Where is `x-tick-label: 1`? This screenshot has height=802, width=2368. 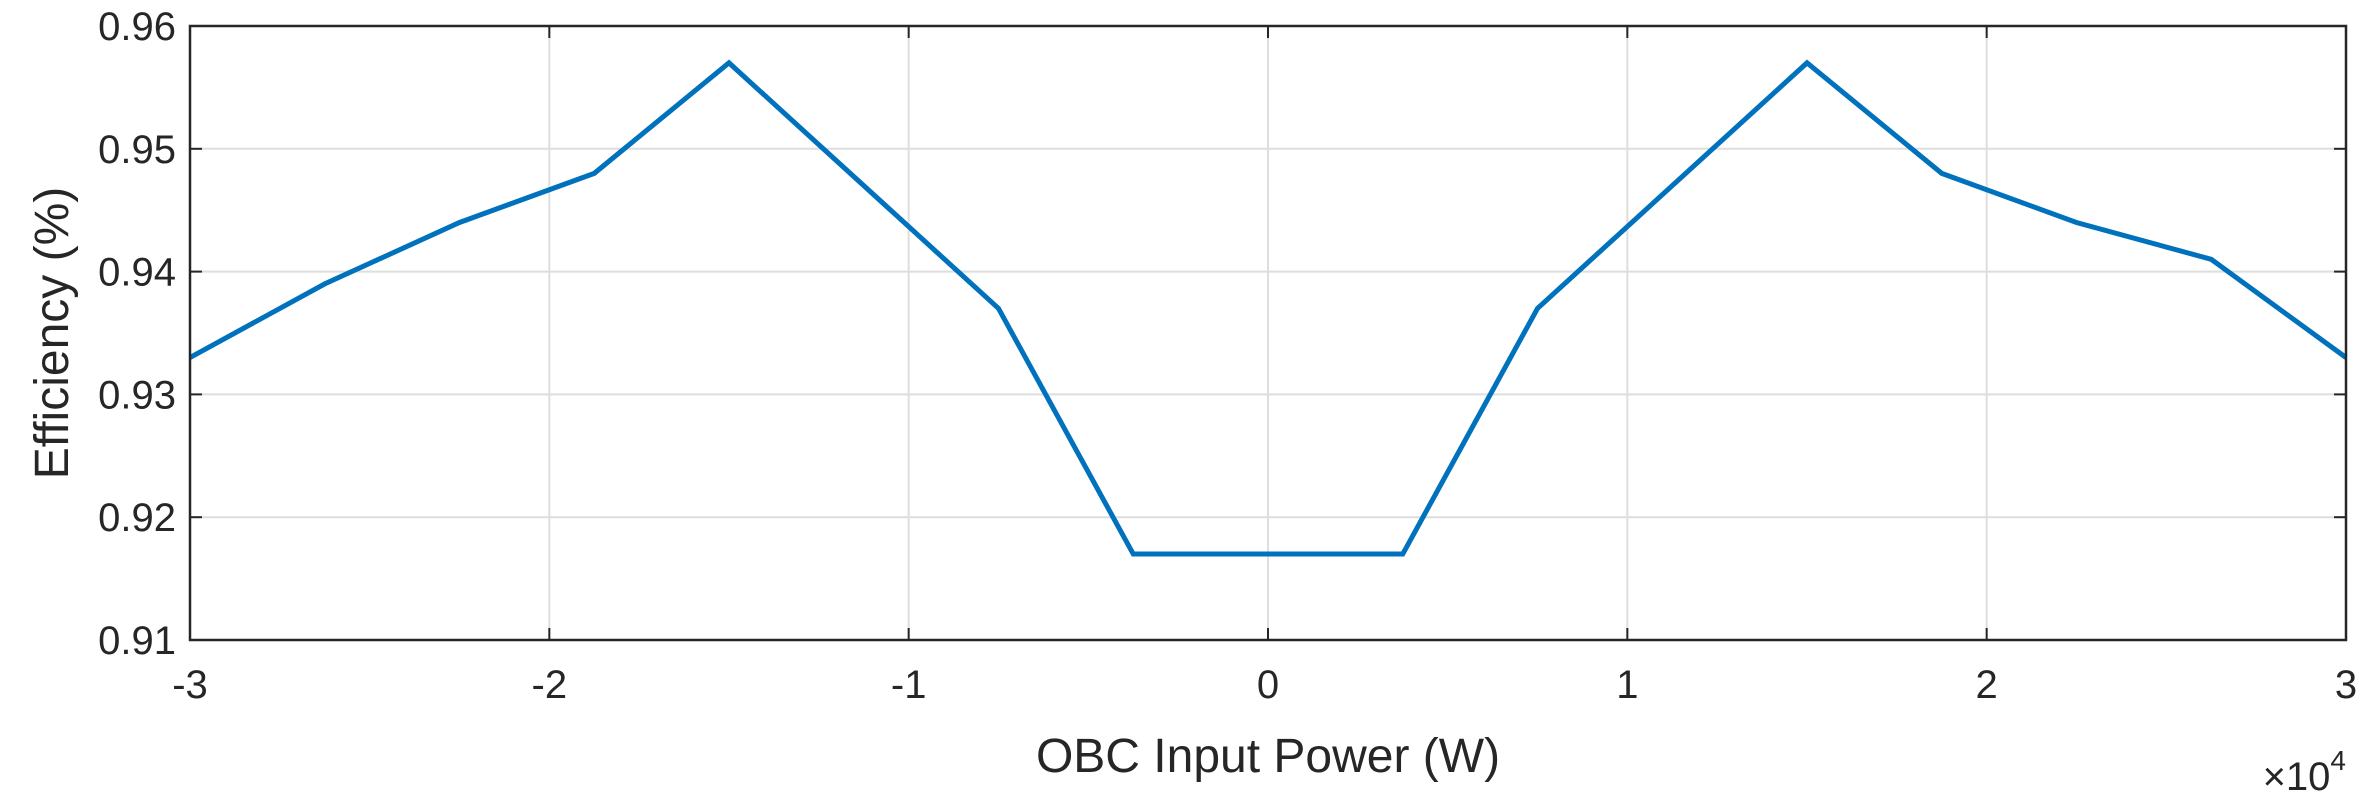
x-tick-label: 1 is located at coordinates (1627, 685).